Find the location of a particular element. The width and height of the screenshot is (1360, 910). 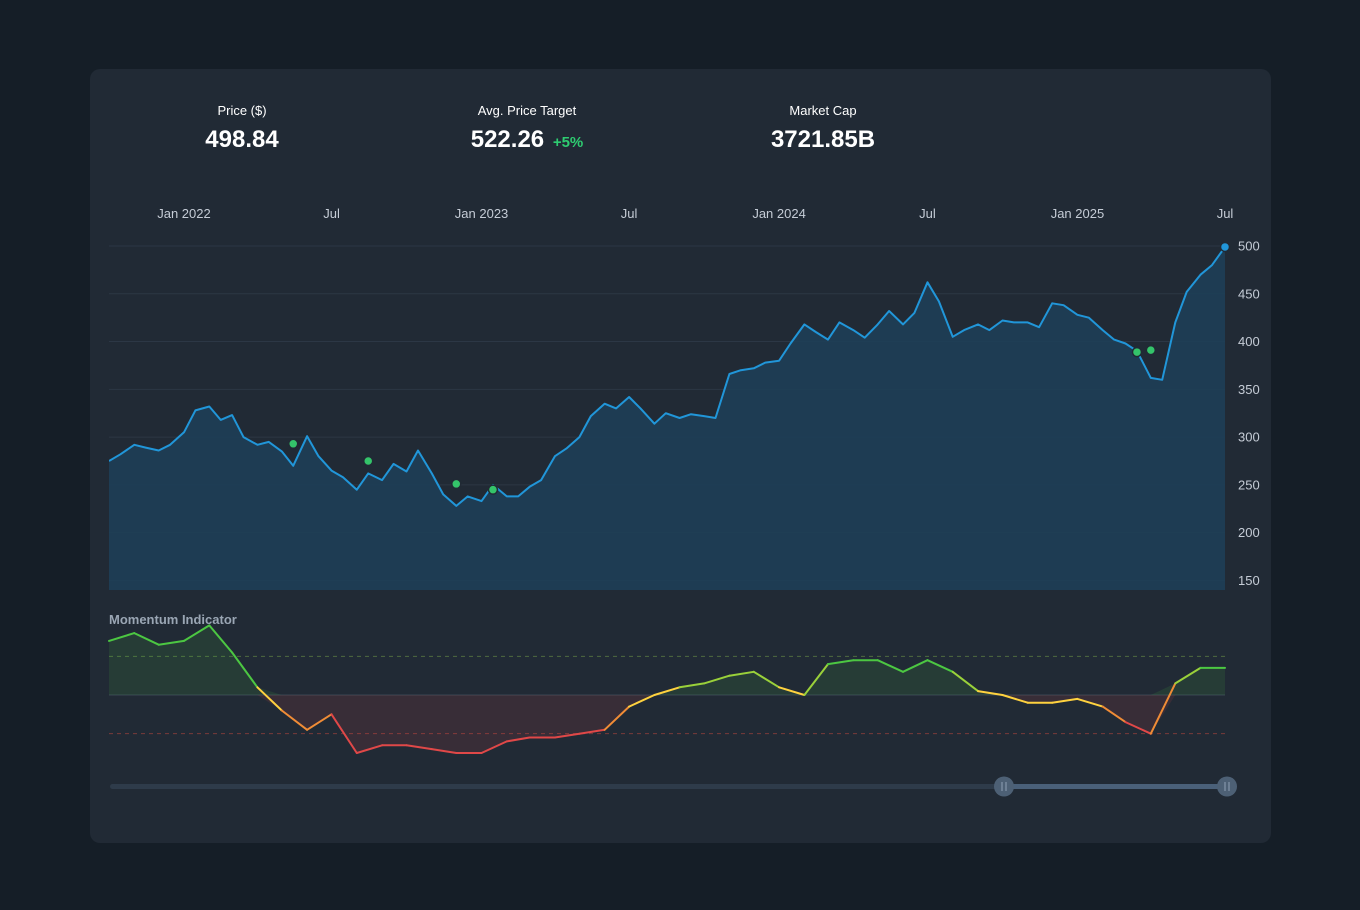

stat-cap-number: 3721.85B is located at coordinates (823, 139).